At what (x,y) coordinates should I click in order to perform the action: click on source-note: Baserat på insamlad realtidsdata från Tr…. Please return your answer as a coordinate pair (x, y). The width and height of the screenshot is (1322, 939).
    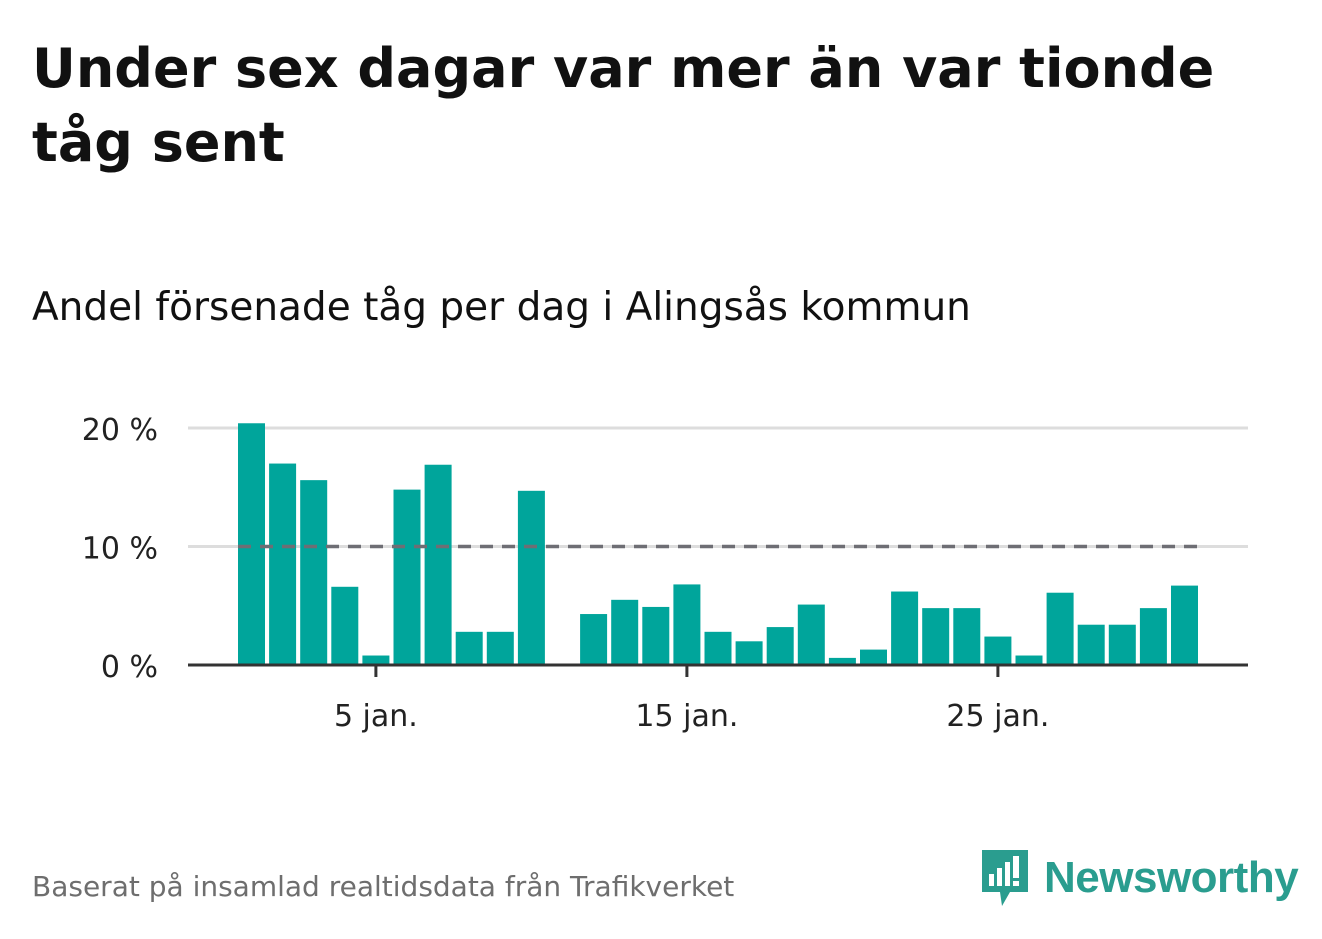
    Looking at the image, I should click on (383, 886).